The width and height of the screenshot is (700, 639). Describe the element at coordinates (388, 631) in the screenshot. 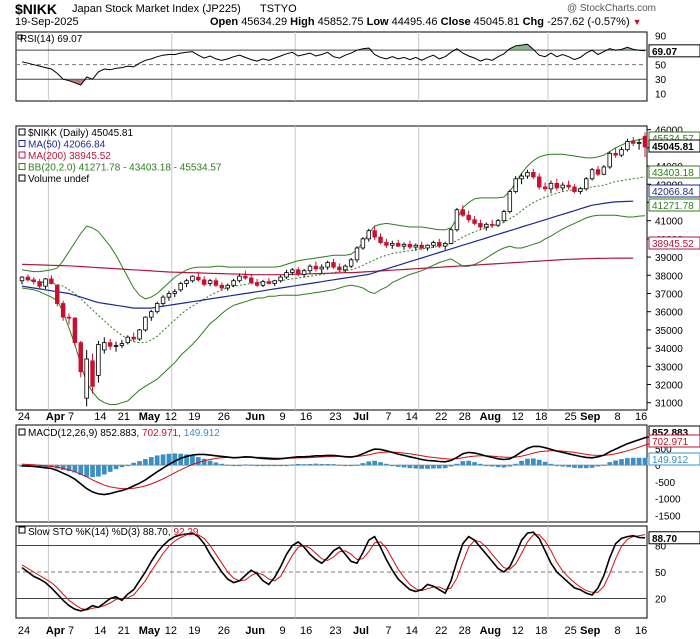

I see `x-axis-label-bottom: 7` at that location.